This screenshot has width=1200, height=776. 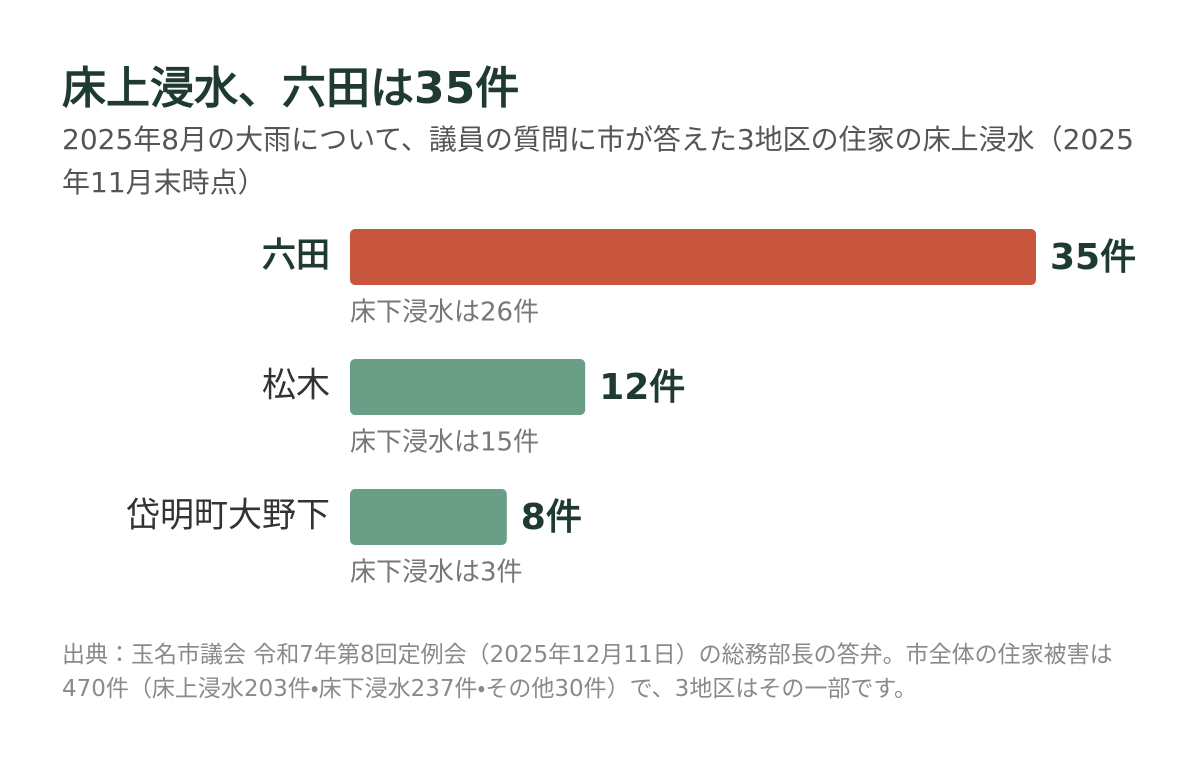 I want to click on category-label: 松木, so click(x=296, y=386).